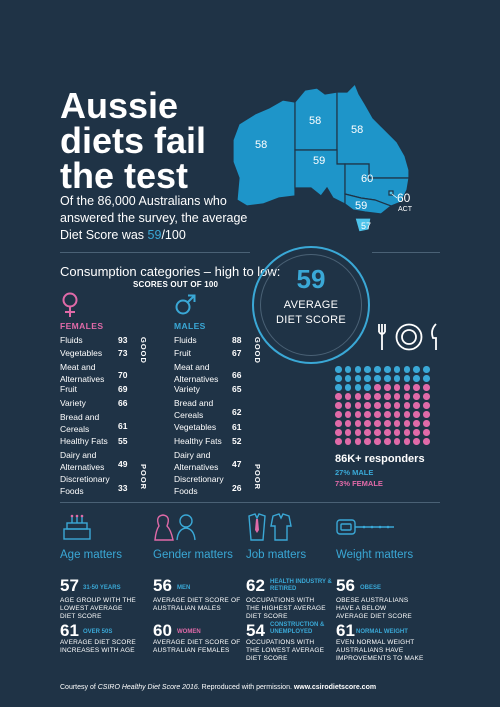 The image size is (500, 707). I want to click on map-score-act: 60, so click(404, 198).